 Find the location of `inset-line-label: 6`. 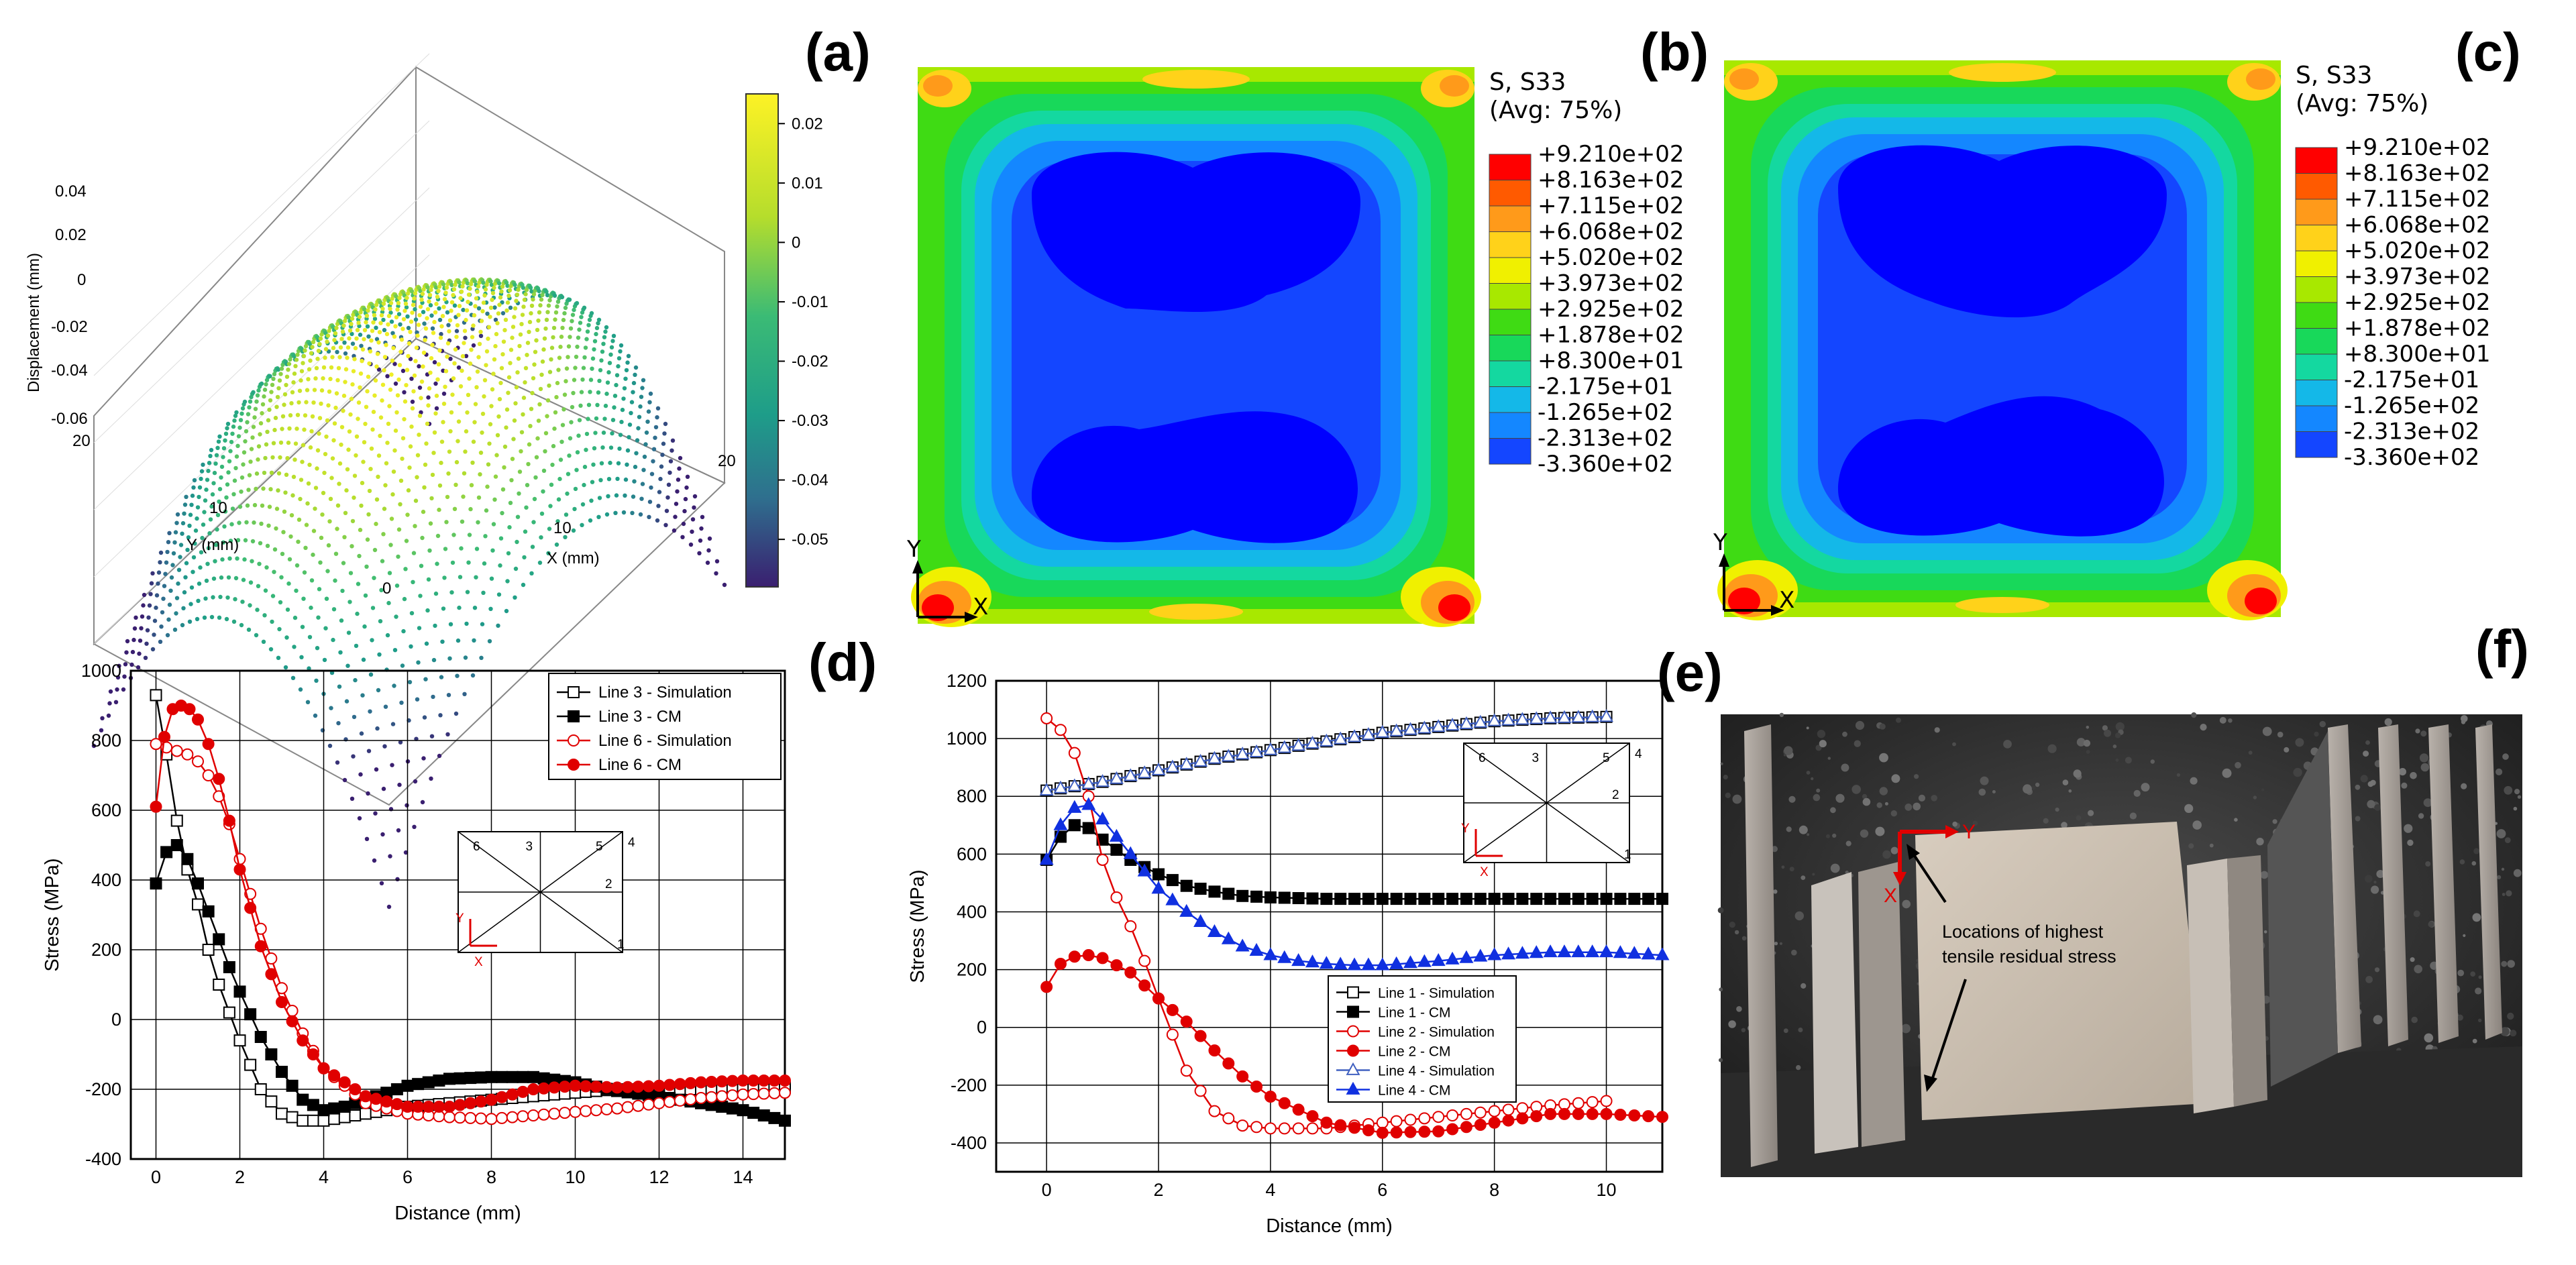

inset-line-label: 6 is located at coordinates (1482, 758).